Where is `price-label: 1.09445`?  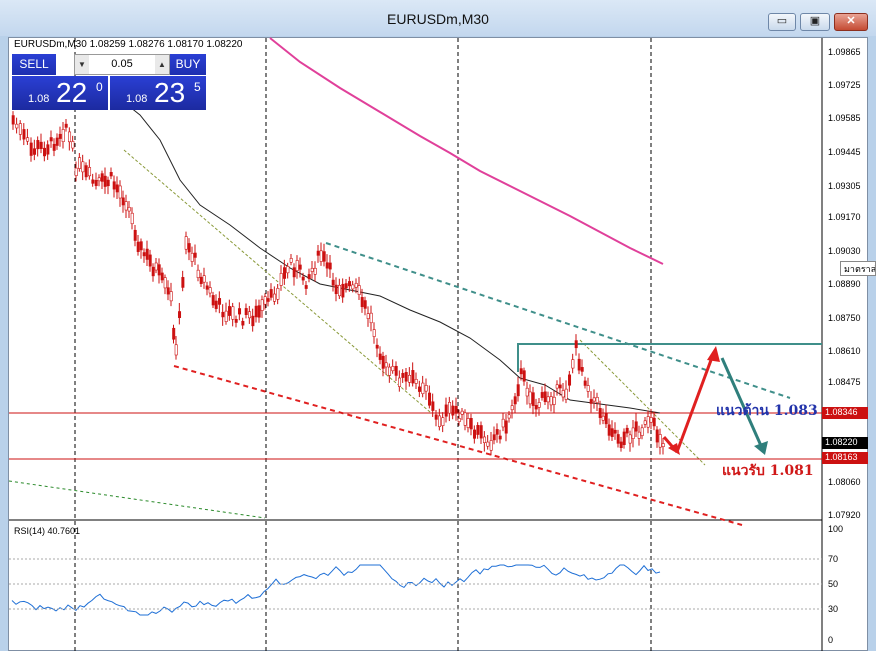 price-label: 1.09445 is located at coordinates (844, 152).